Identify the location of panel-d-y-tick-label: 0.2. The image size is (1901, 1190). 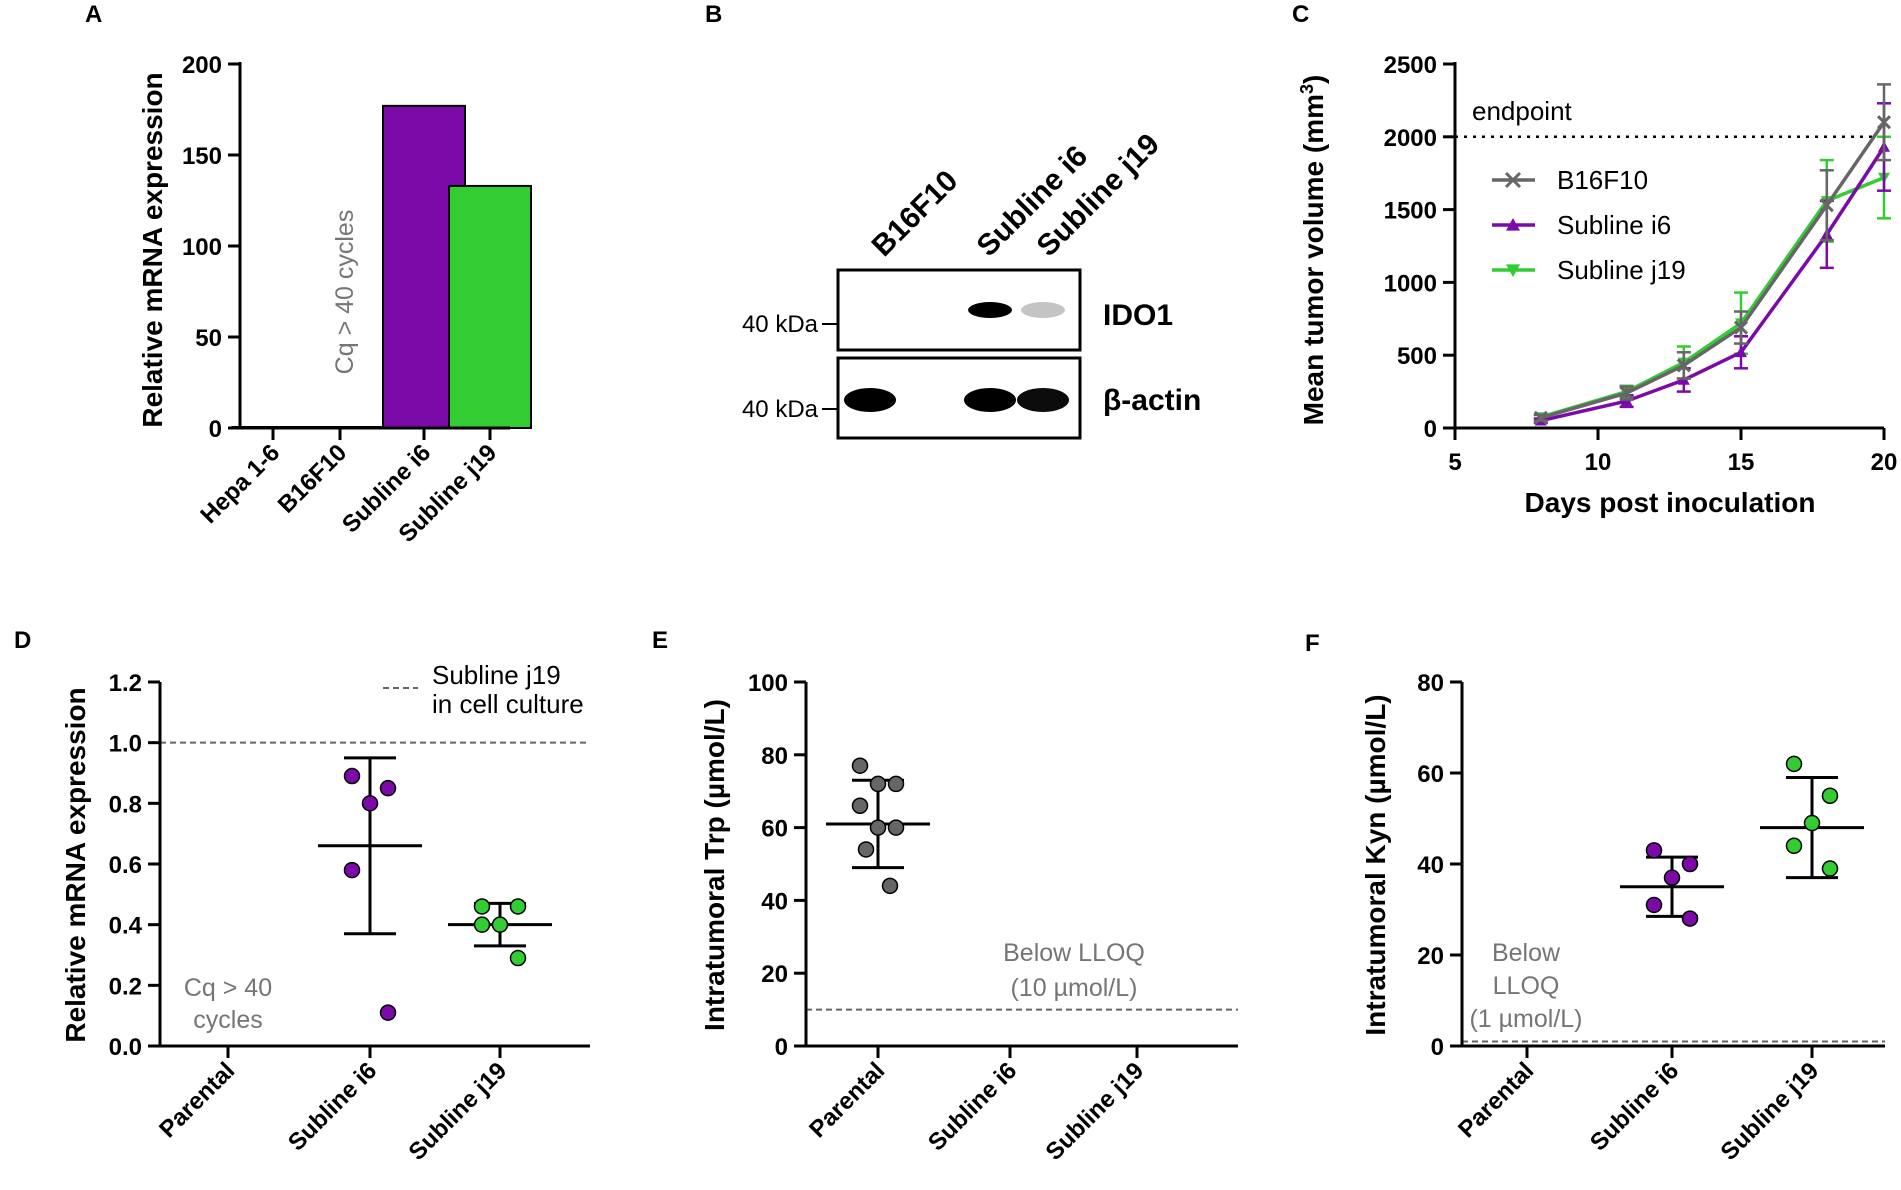
(125, 986).